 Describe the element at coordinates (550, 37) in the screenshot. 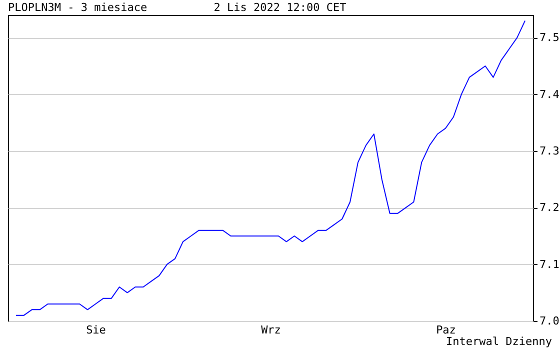

I see `y-tick-label: 7.5` at that location.